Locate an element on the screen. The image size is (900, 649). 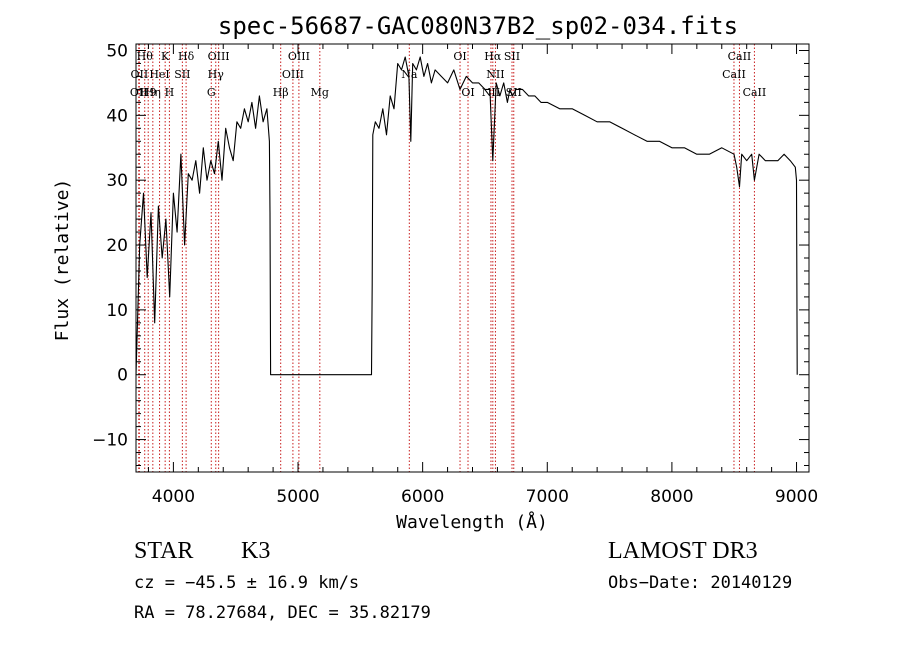
spectral-line-label: Hα is located at coordinates (493, 56).